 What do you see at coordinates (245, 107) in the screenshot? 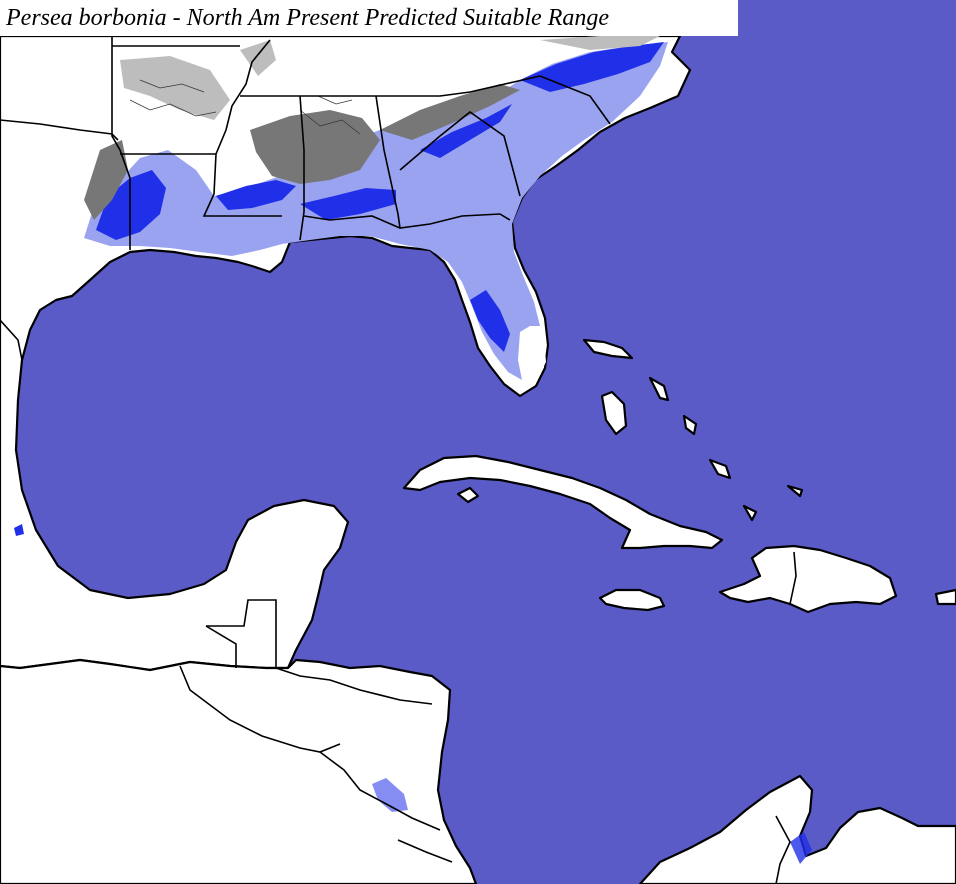
I see `river-lines` at bounding box center [245, 107].